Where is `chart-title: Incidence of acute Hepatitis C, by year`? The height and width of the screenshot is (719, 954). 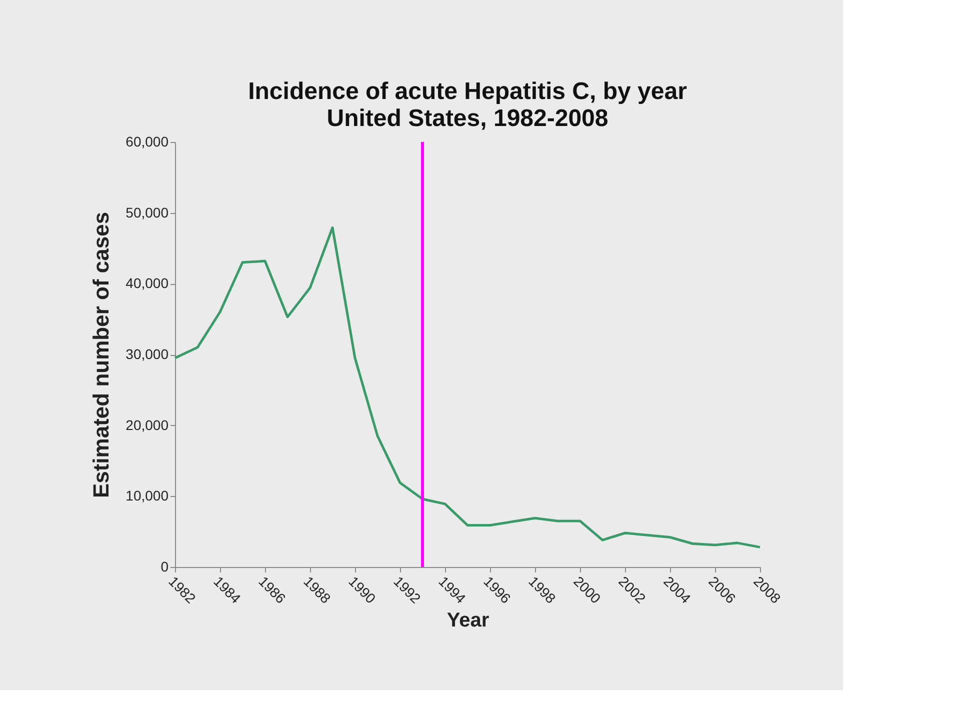
chart-title: Incidence of acute Hepatitis C, by year is located at coordinates (467, 91).